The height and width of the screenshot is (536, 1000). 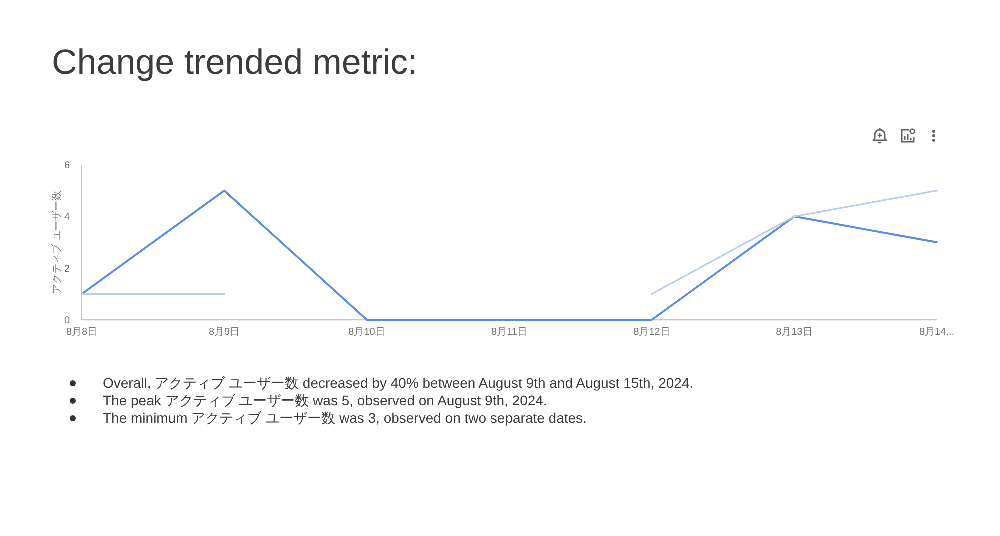 I want to click on y-tick-label: 6, so click(x=67, y=166).